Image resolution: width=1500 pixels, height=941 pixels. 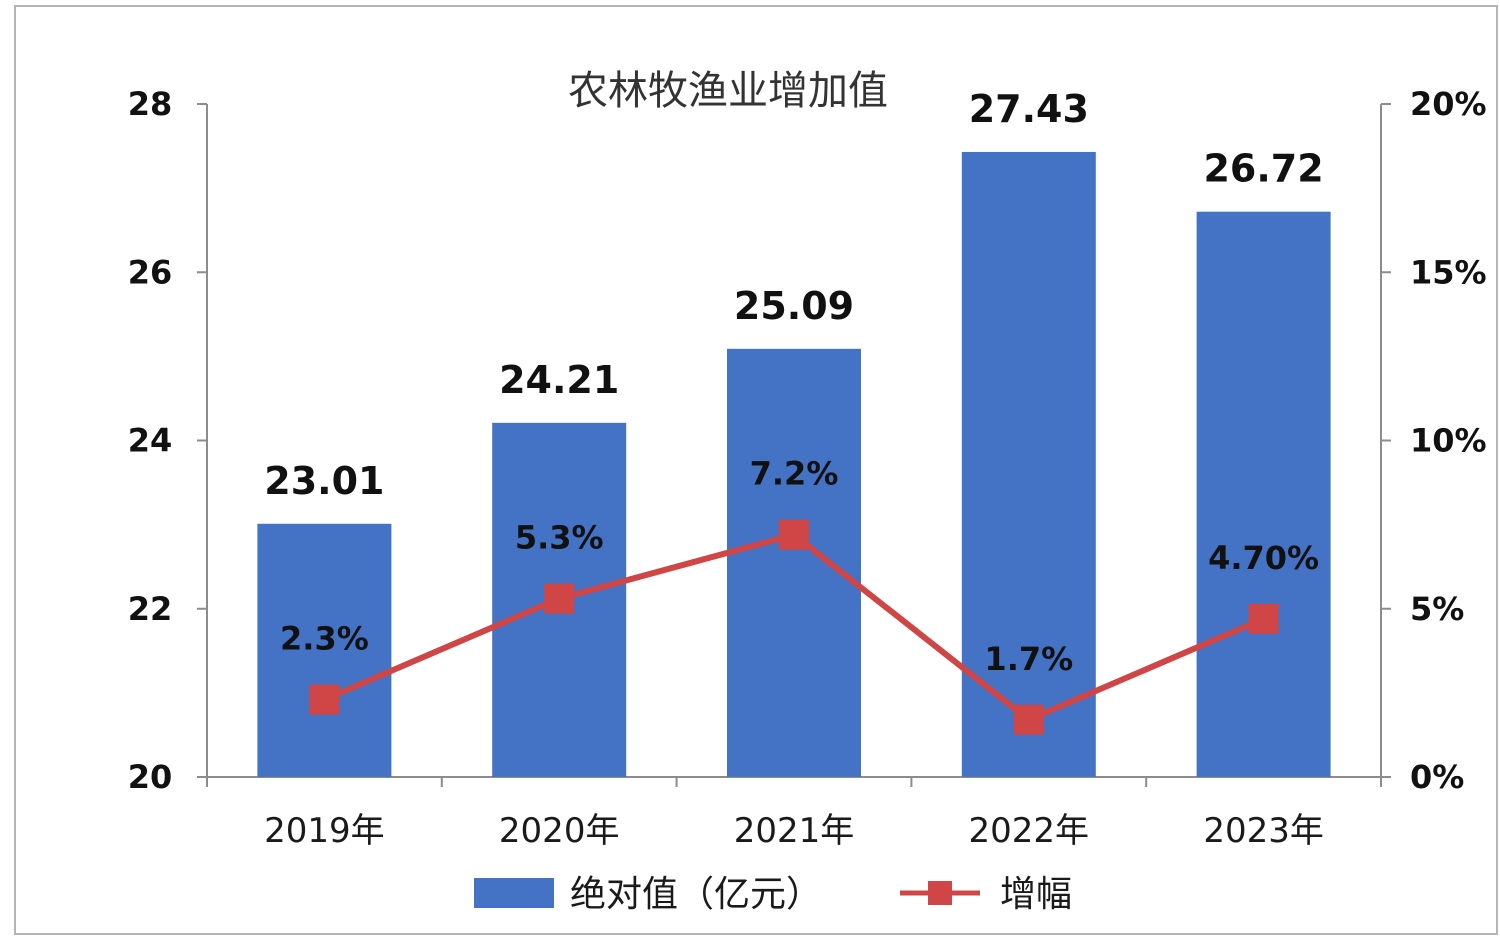 I want to click on y-right-tick-label: 10%, so click(x=1448, y=441).